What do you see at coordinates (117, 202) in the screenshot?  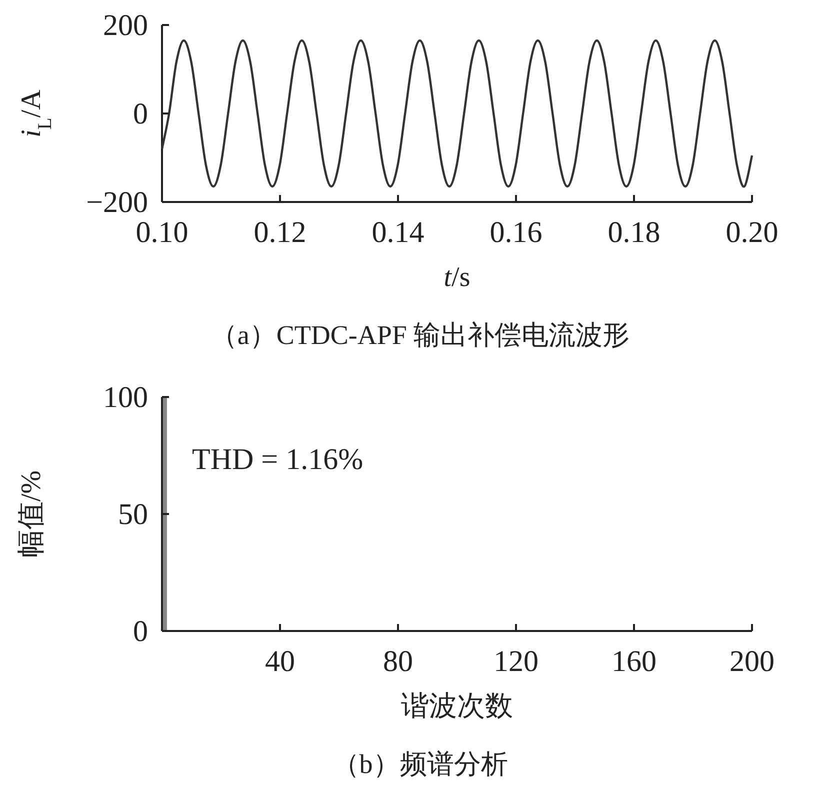 I see `y-tick-label: −200` at bounding box center [117, 202].